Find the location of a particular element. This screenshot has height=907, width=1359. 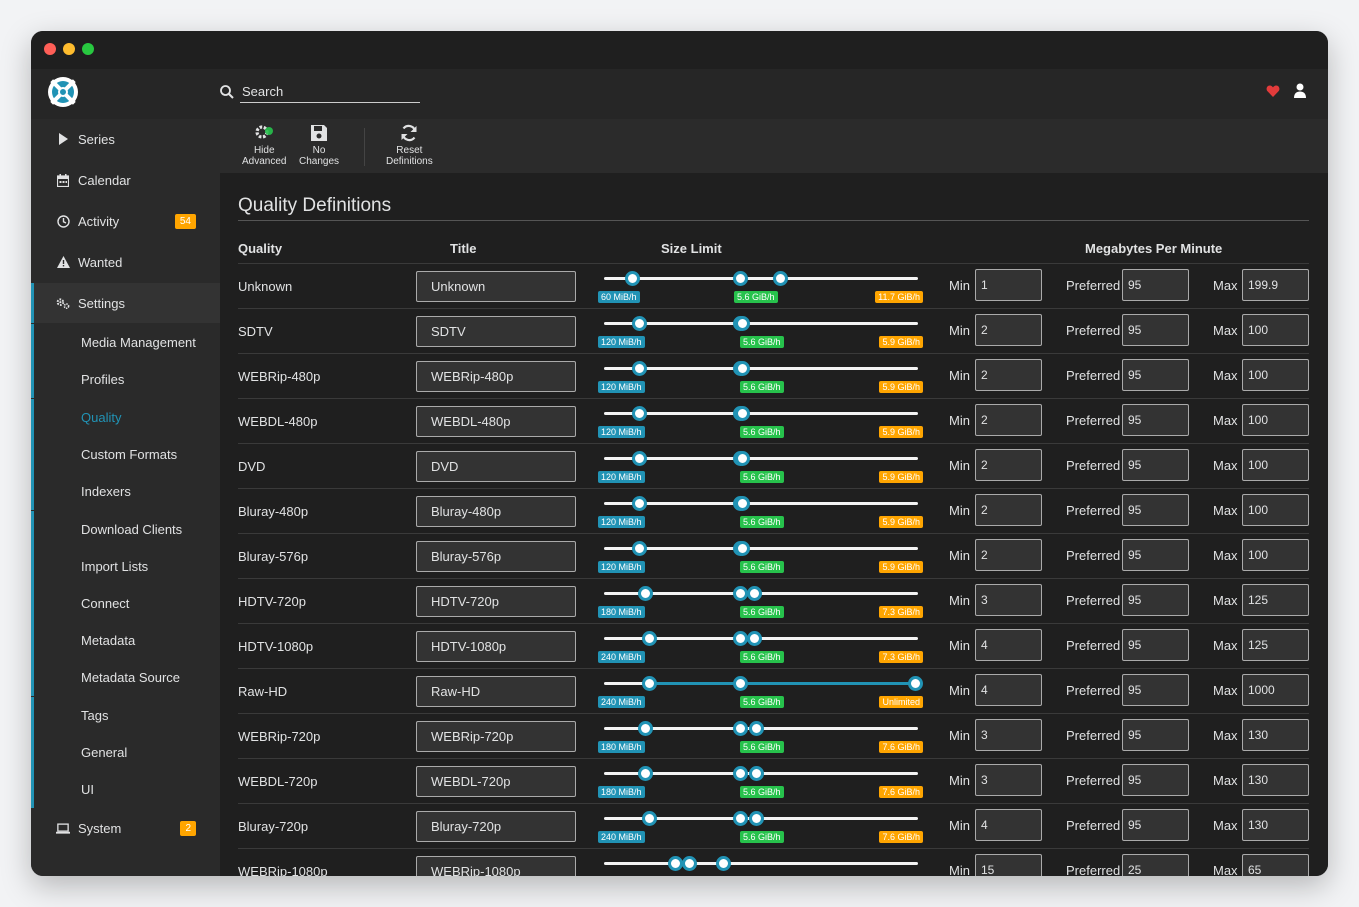

size-limit-slider: 60 MiB/h 5.6 GiB/h 11.7 GiB/h is located at coordinates (760, 288).